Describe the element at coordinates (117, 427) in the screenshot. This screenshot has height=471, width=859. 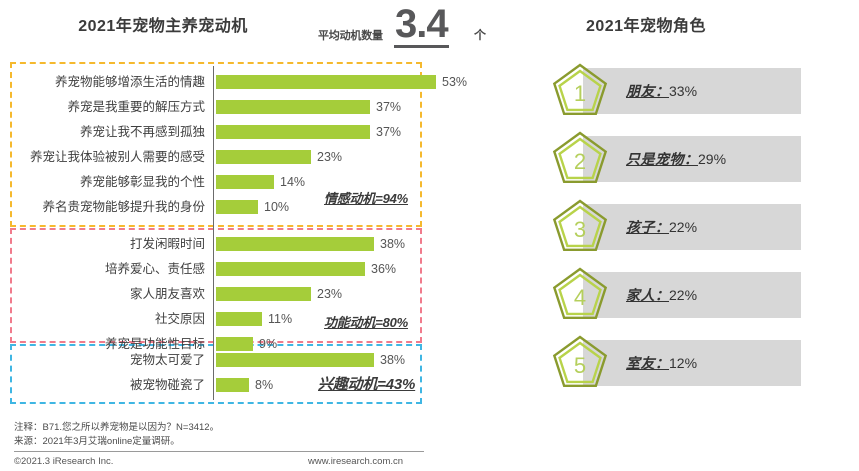
I see `left-footnote-line1: 注释：B71.您之所以养宠物是以因为？N=3412。` at that location.